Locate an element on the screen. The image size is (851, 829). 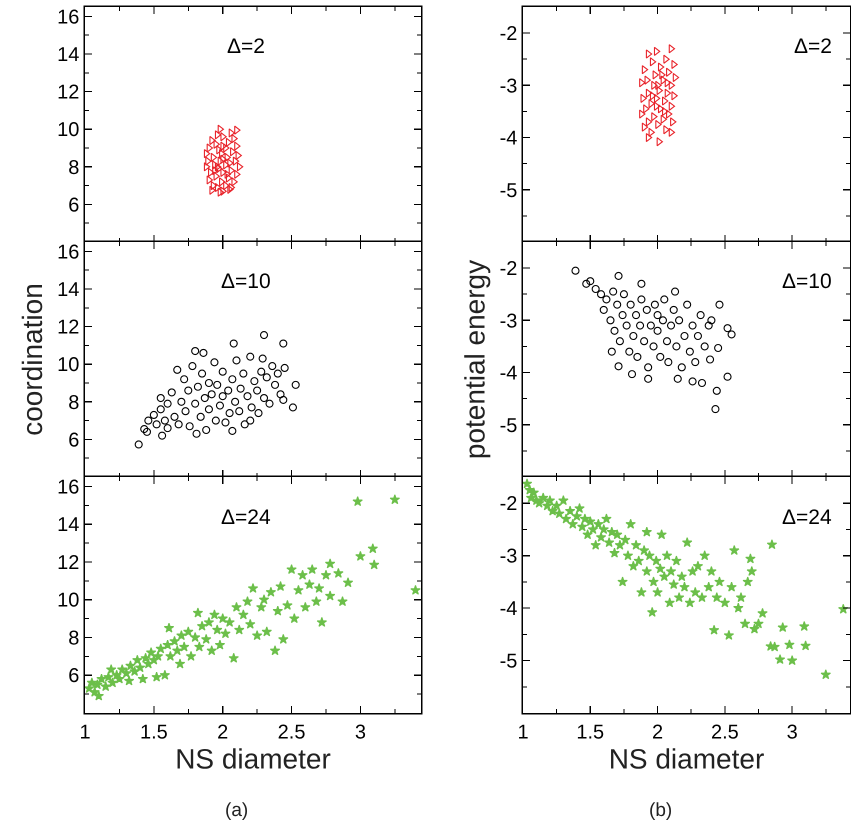
y-tick-label: -2 is located at coordinates (509, 34).